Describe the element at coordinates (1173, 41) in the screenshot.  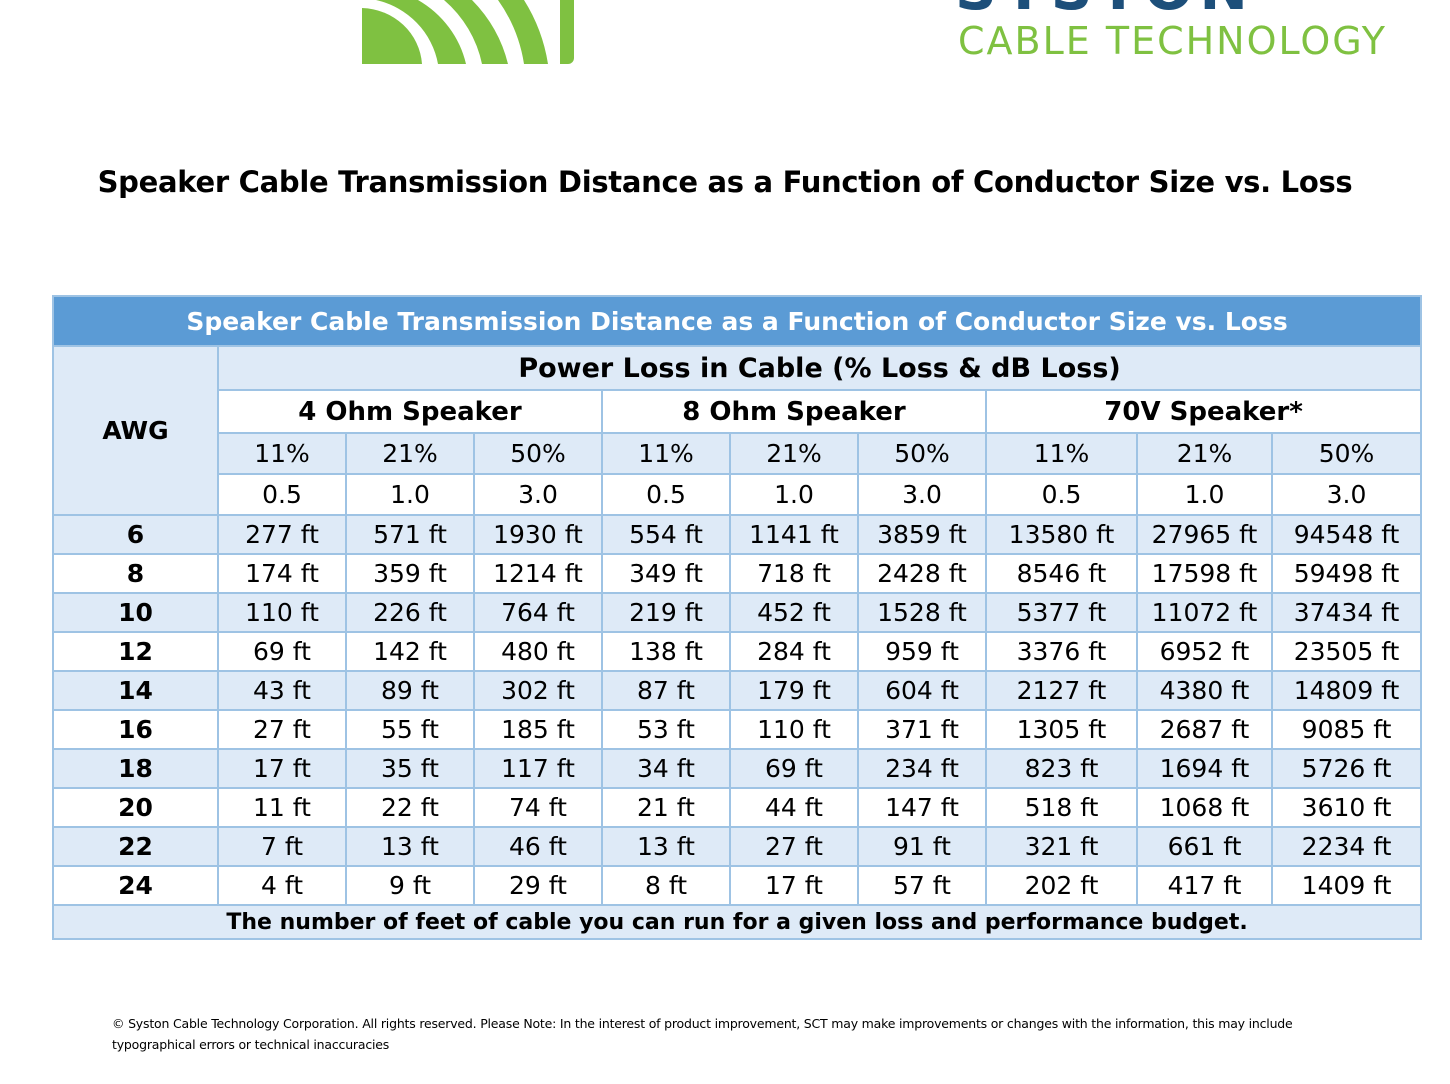
I see `logo-subtitle: CABLE TECHNOLOGY` at that location.